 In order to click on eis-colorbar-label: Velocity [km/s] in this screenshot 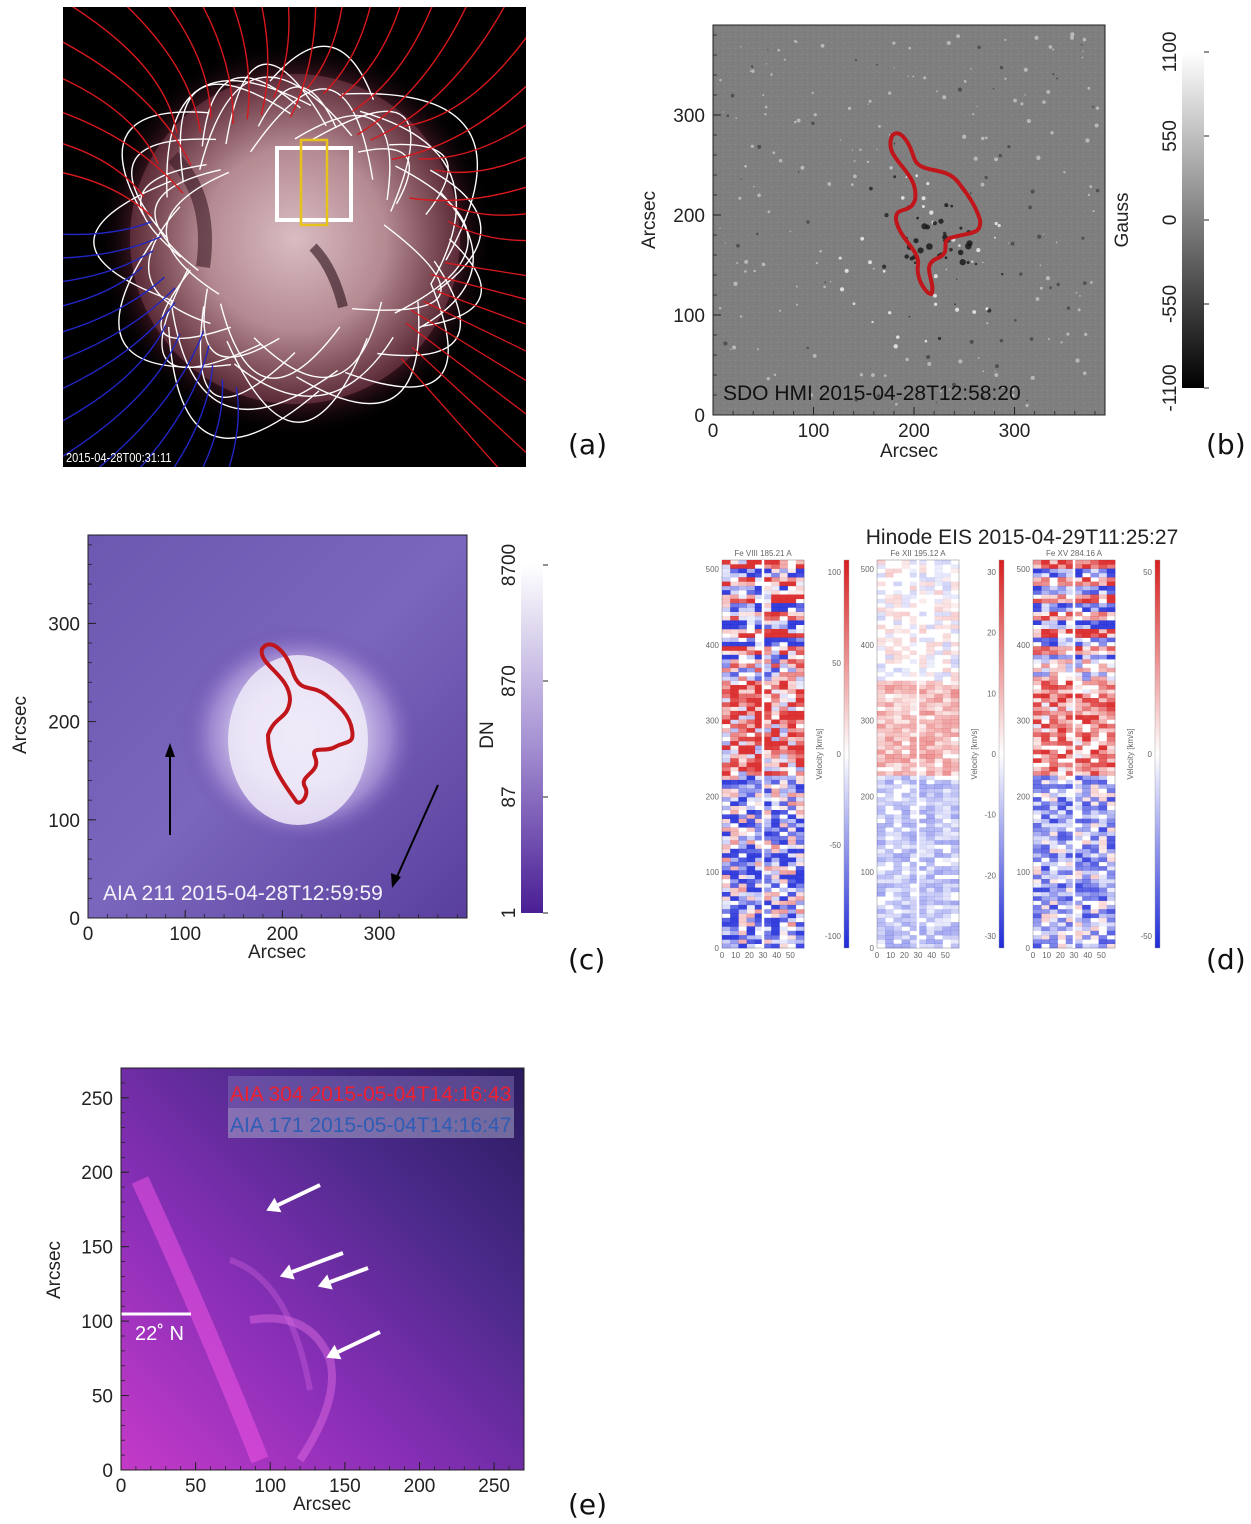, I will do `click(974, 753)`.